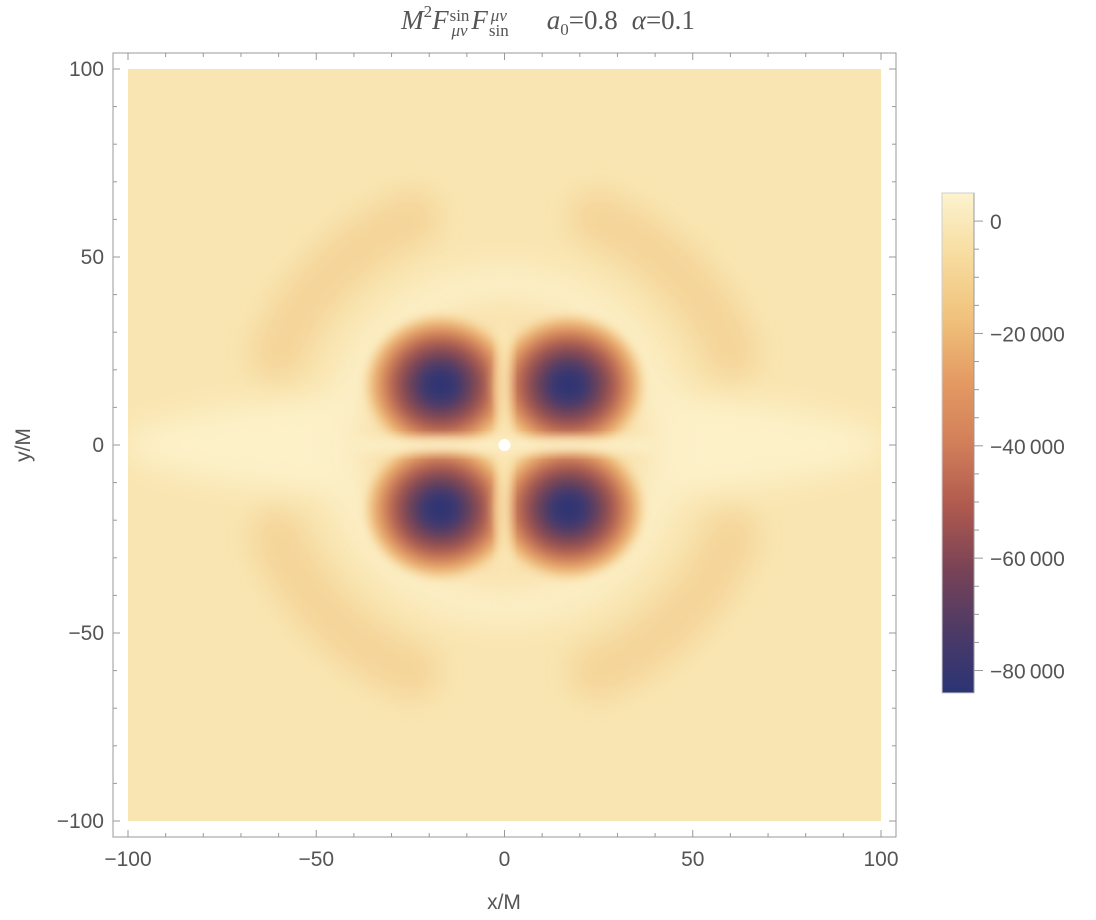 This screenshot has height=920, width=1096. I want to click on title-F2-sub: sin, so click(498, 30).